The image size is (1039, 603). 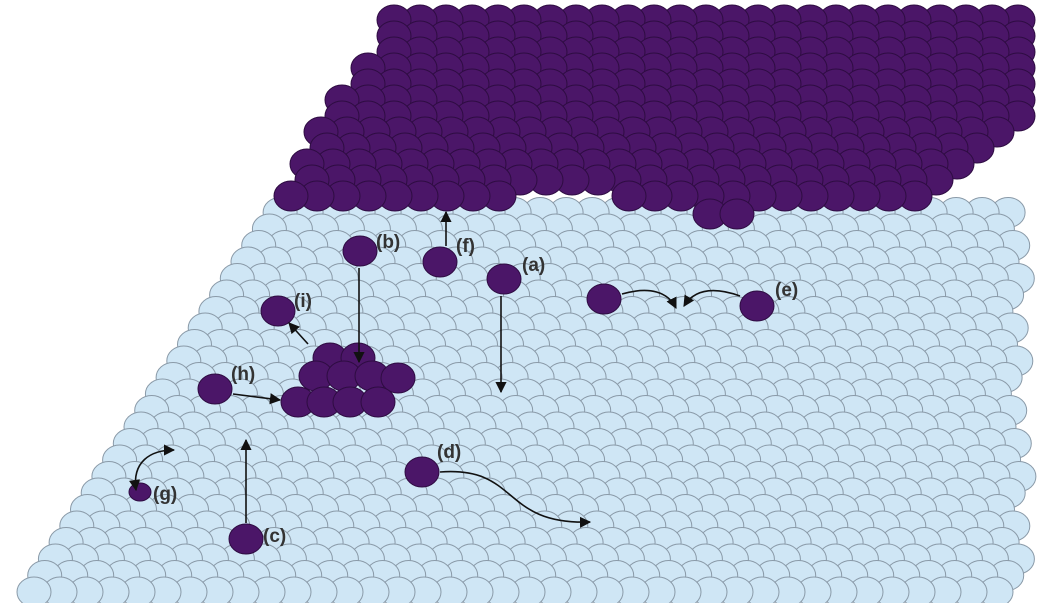 What do you see at coordinates (533, 265) in the screenshot?
I see `label-a: (a)` at bounding box center [533, 265].